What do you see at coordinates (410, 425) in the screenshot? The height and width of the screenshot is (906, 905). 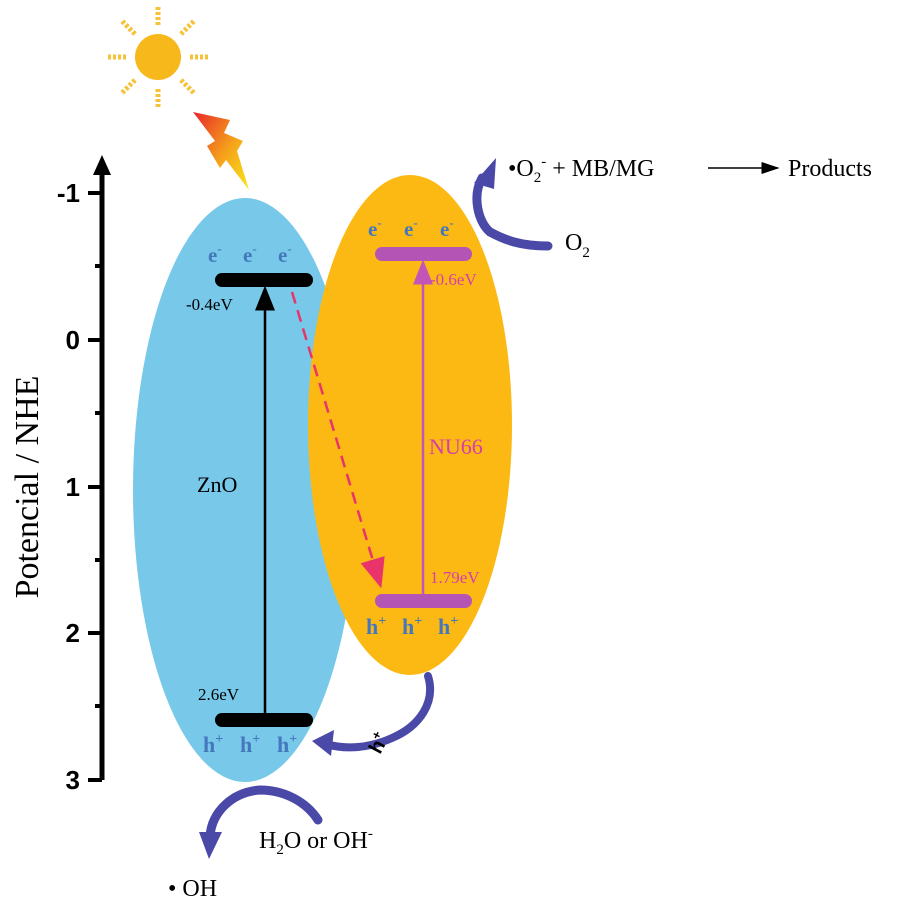 I see `nu66-ellipse` at bounding box center [410, 425].